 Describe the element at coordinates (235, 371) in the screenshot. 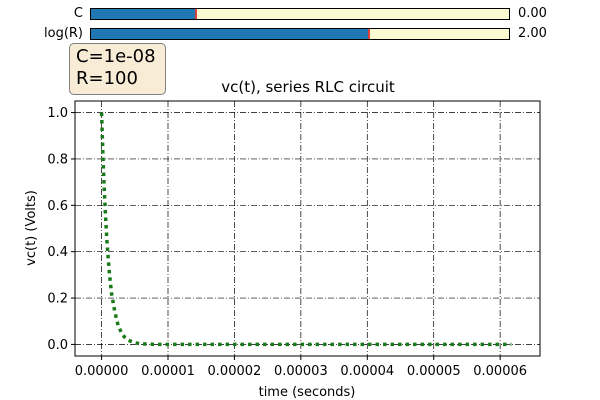

I see `x-tick-label: 0.00002` at that location.